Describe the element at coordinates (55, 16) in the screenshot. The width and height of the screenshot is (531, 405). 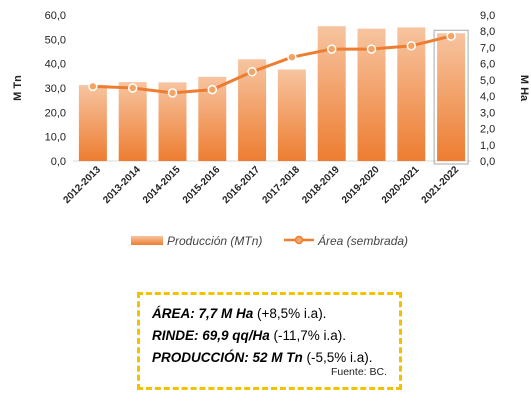
I see `left-tick-label: 60,0` at that location.